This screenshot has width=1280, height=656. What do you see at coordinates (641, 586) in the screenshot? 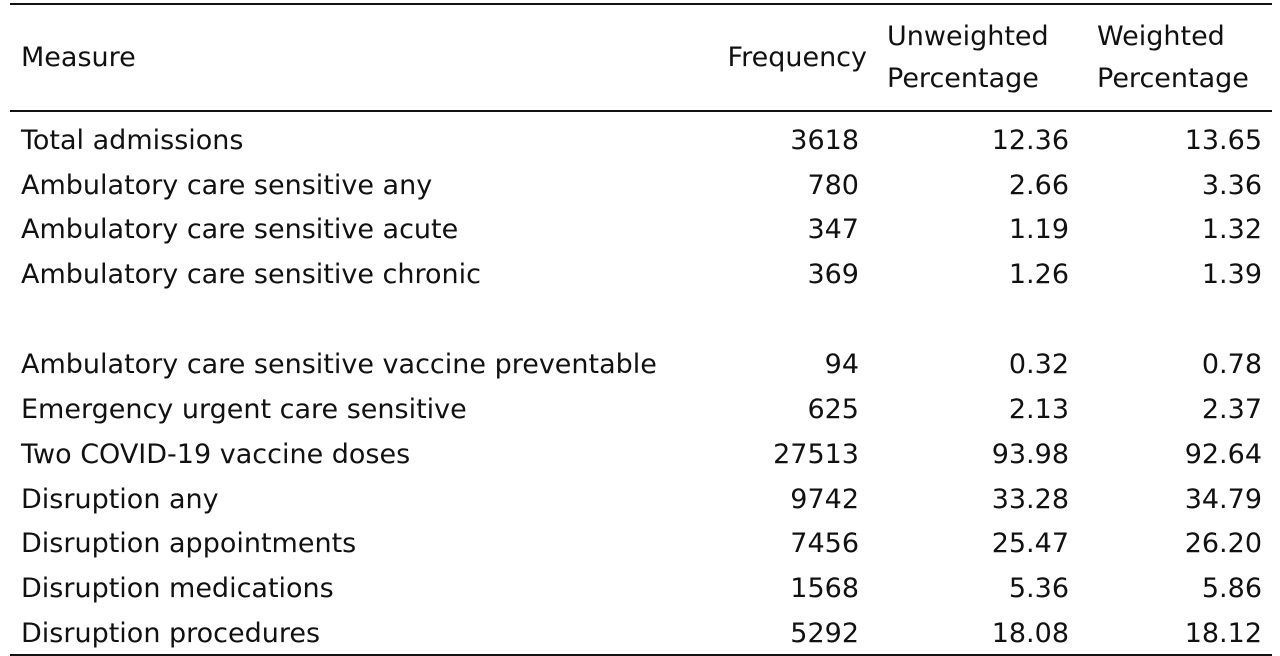
I see `table-row: Disruption medications 1568 5.36 5.86` at bounding box center [641, 586].